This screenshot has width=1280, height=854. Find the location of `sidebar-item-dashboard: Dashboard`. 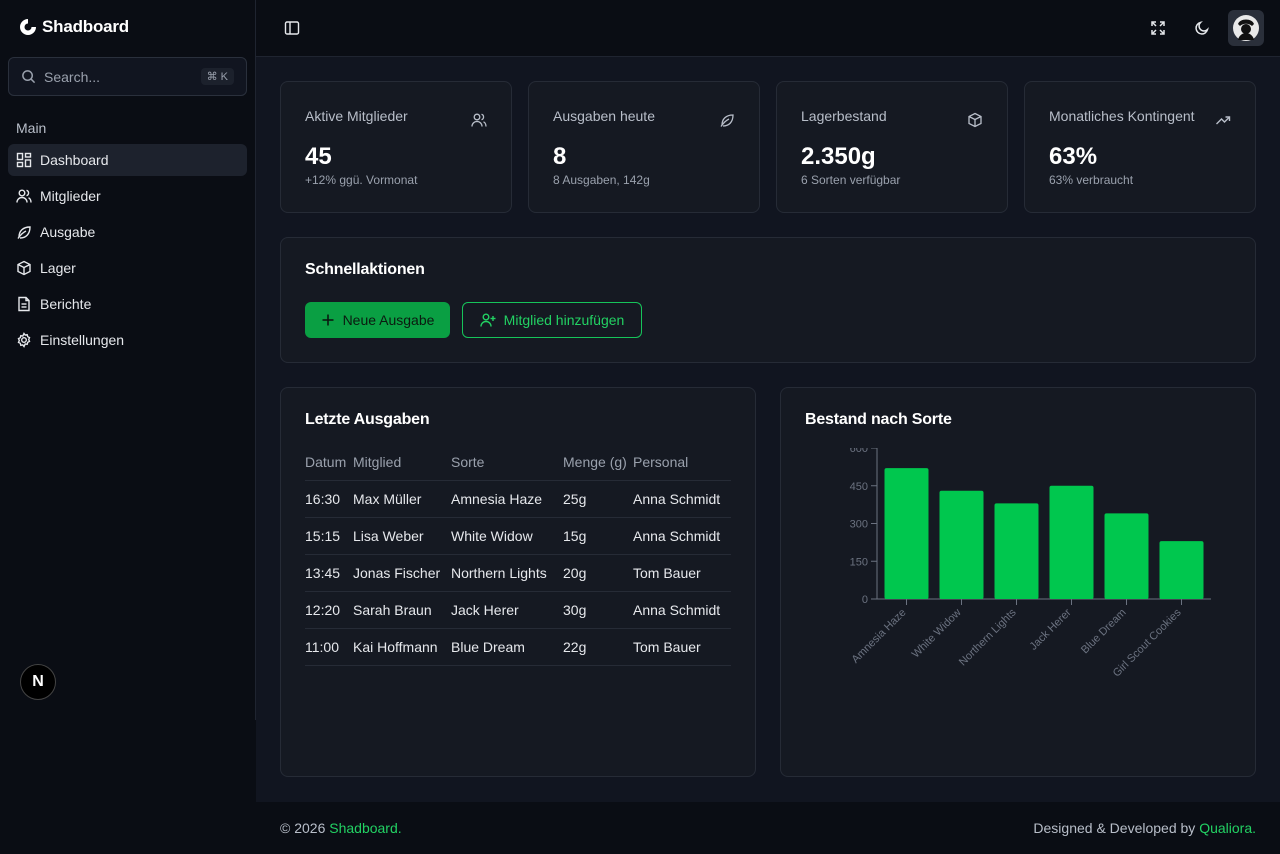

sidebar-item-dashboard: Dashboard is located at coordinates (127, 160).